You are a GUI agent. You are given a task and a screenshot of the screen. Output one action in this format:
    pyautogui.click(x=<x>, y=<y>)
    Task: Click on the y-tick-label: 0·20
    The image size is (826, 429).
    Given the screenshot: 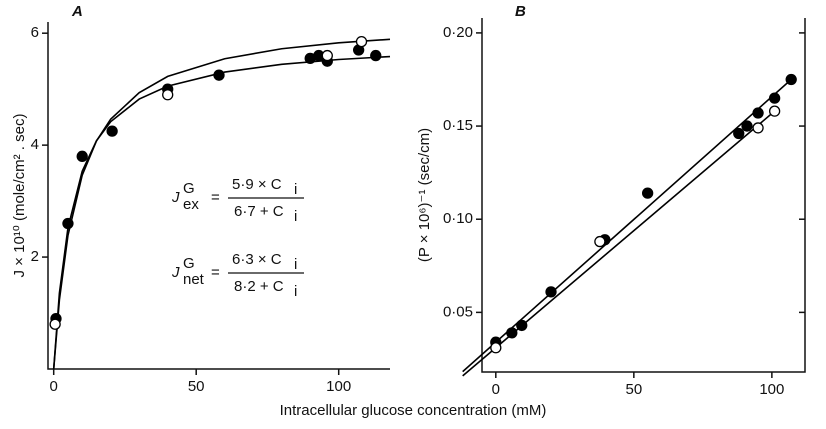 What is the action you would take?
    pyautogui.click(x=458, y=32)
    